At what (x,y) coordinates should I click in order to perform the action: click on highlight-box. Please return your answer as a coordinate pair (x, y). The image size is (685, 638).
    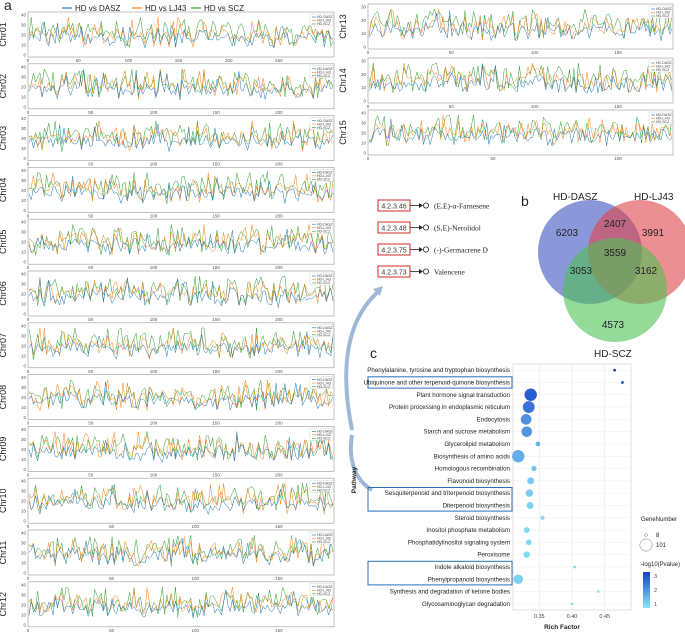
    Looking at the image, I should click on (440, 382).